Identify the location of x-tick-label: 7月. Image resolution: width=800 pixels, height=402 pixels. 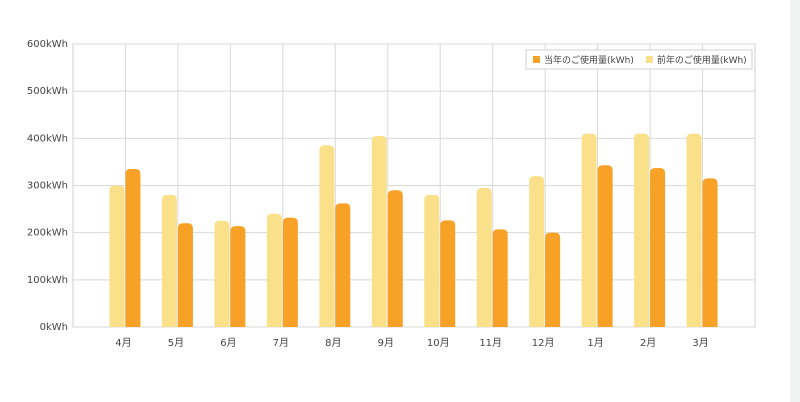
(281, 343).